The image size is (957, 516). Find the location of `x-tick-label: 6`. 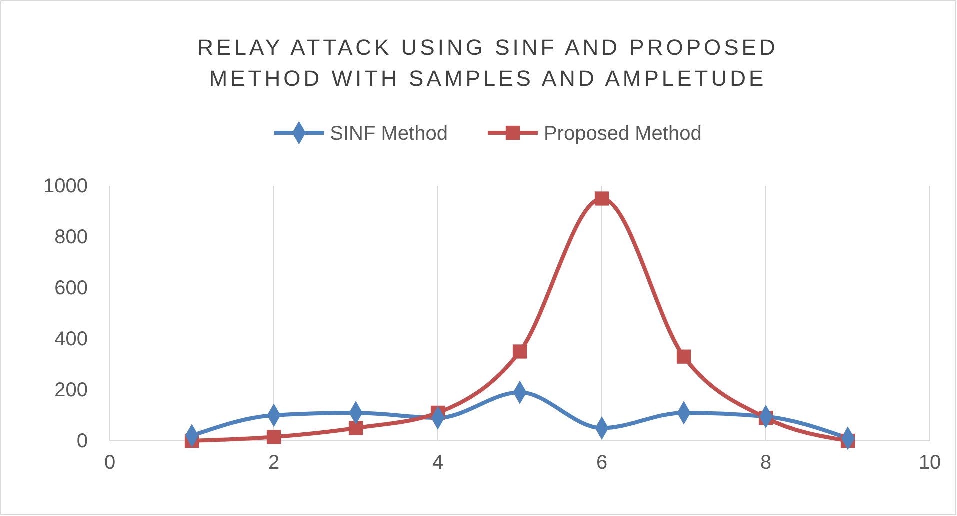

x-tick-label: 6 is located at coordinates (602, 463).